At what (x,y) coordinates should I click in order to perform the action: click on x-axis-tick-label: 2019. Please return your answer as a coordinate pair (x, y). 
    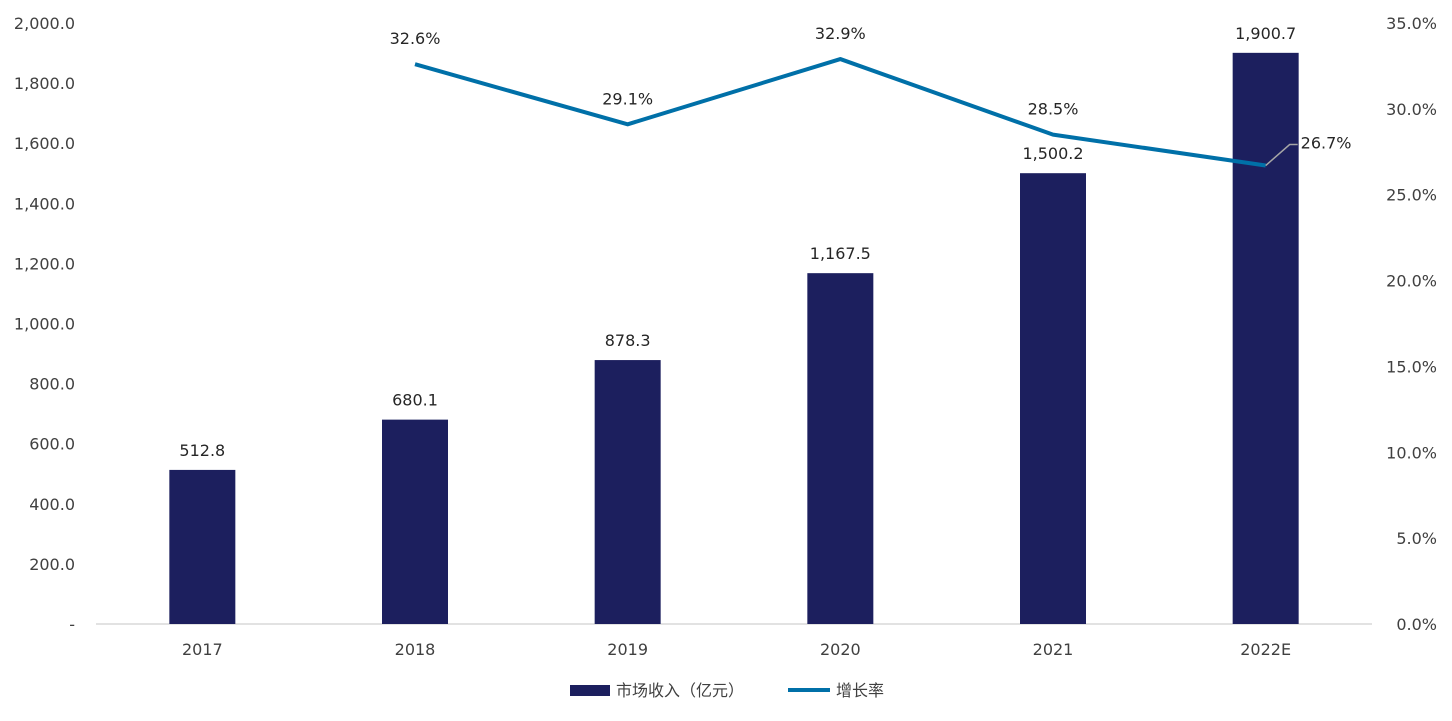
    Looking at the image, I should click on (627, 649).